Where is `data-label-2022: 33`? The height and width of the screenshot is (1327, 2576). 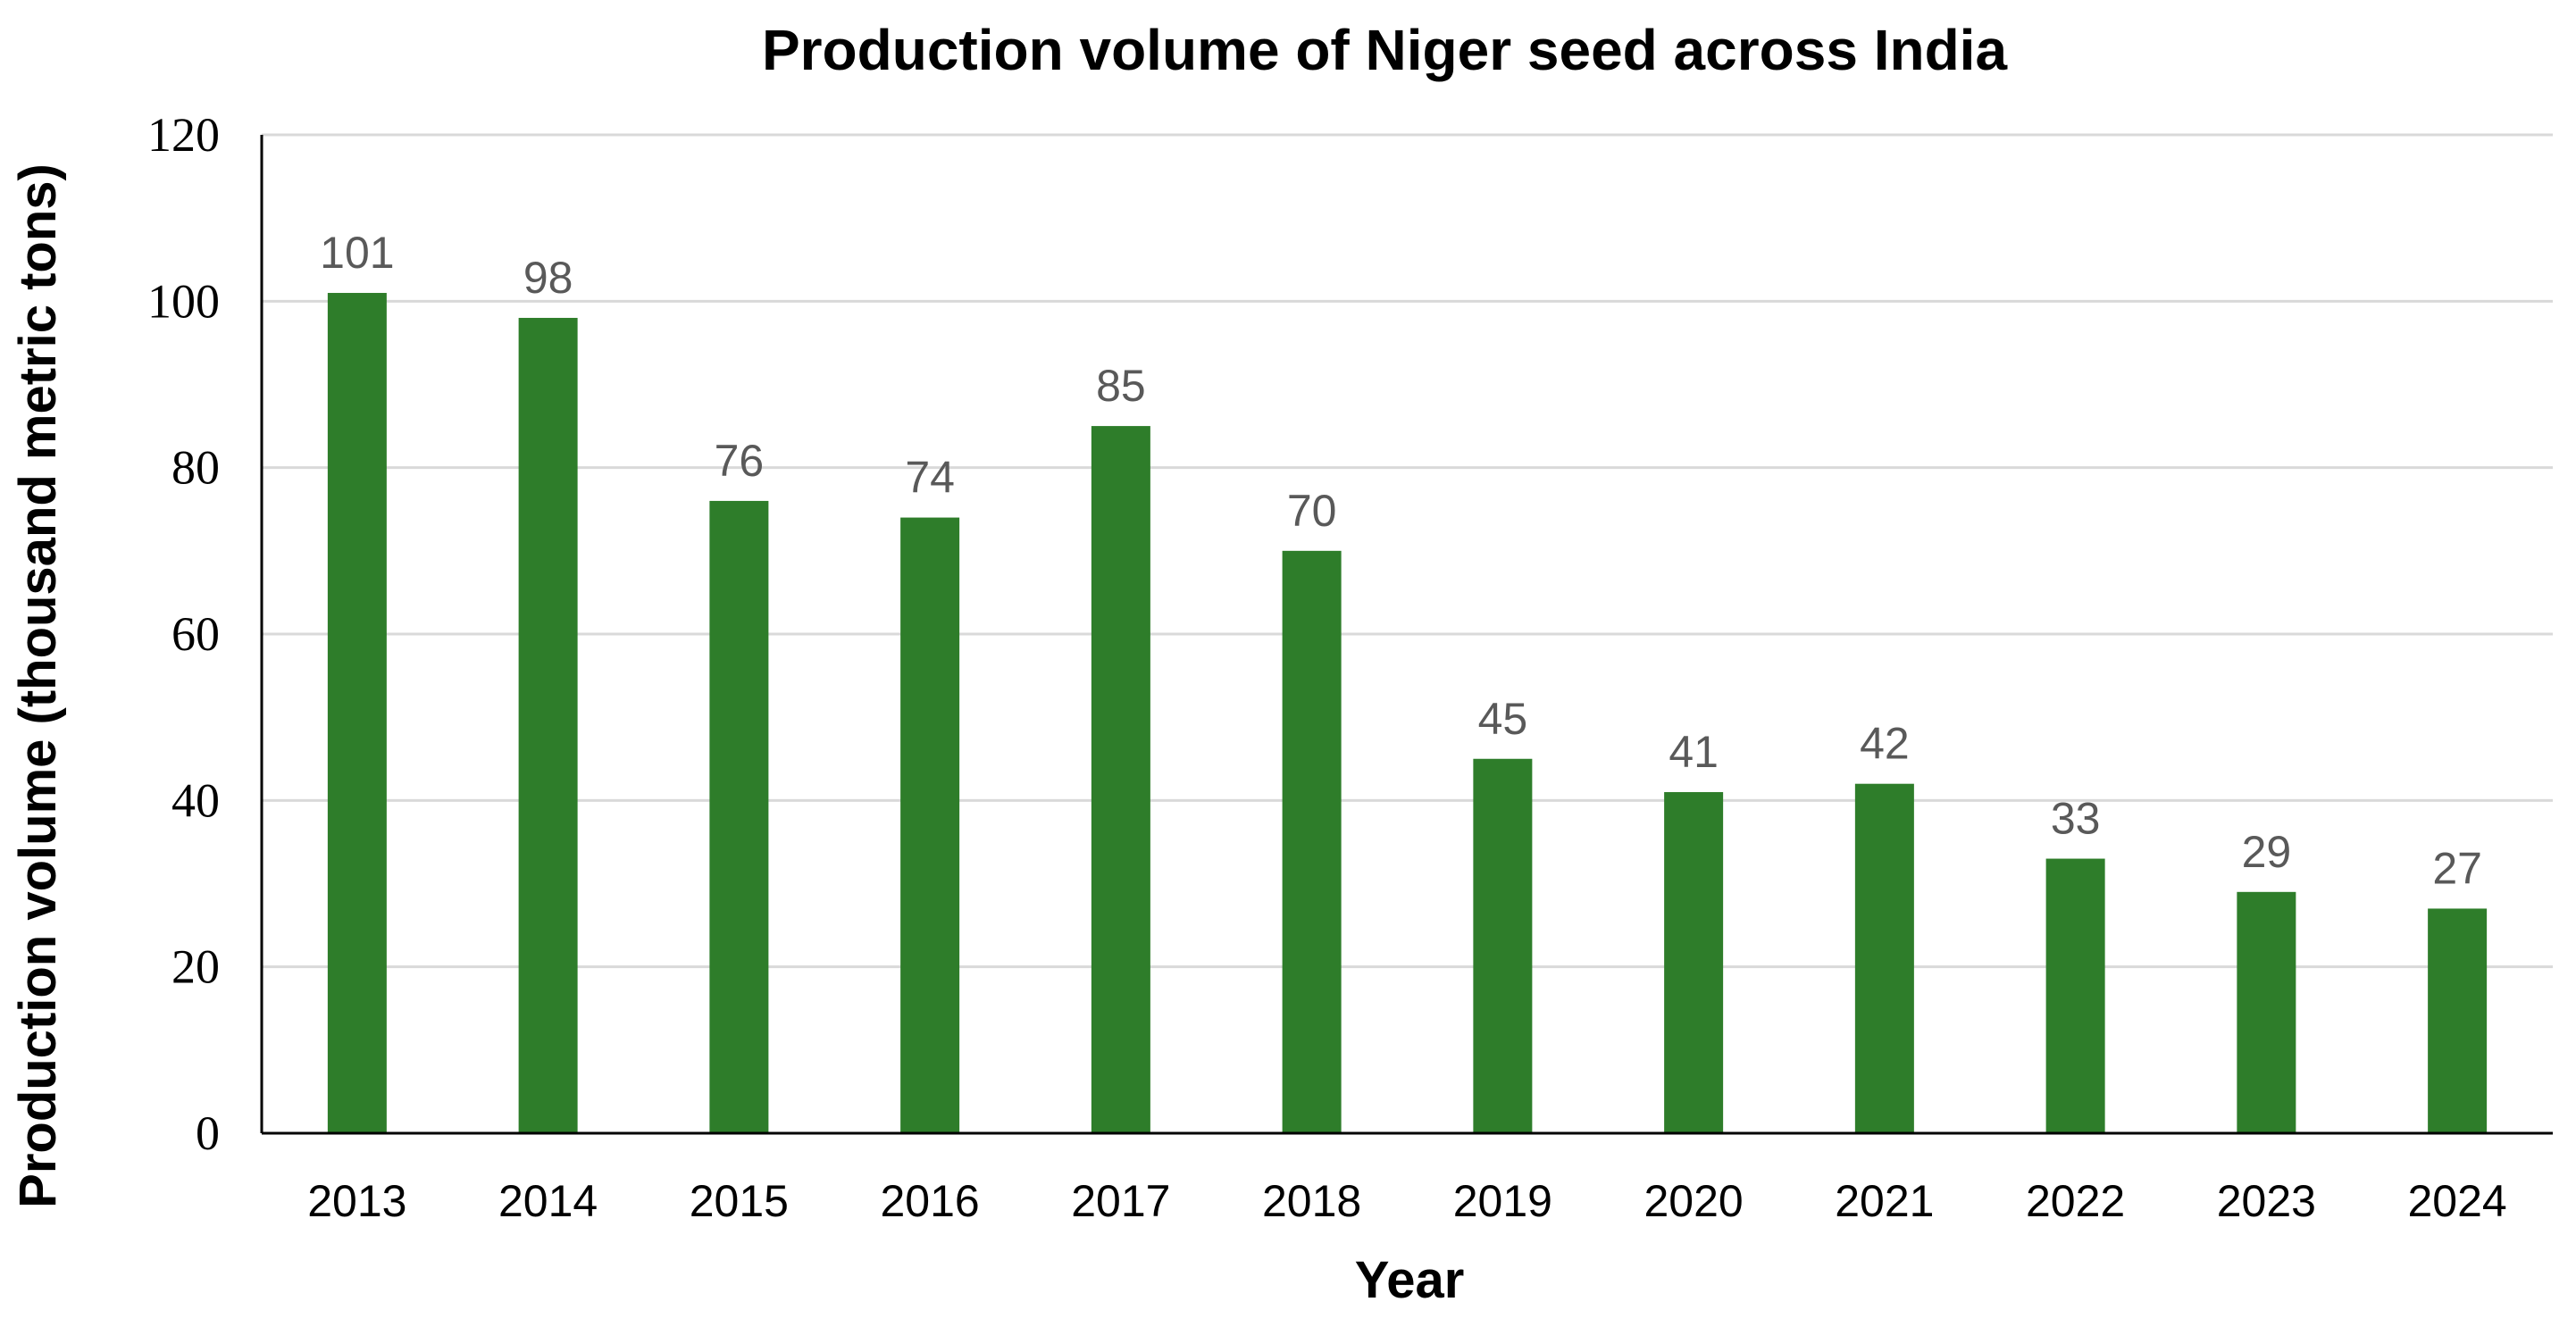 data-label-2022: 33 is located at coordinates (2076, 819).